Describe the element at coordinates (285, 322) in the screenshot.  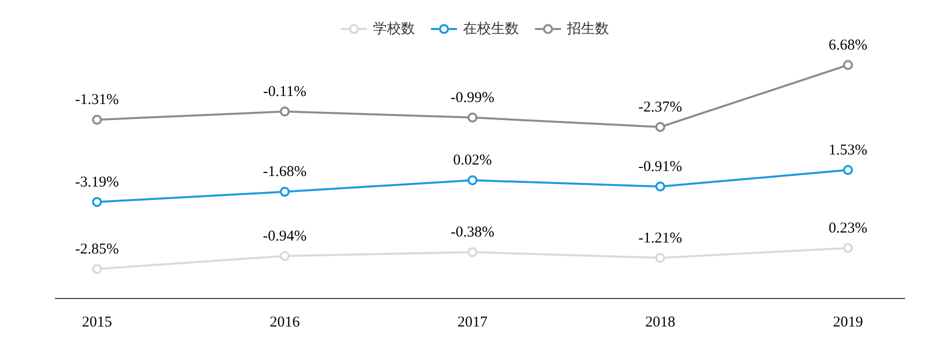
I see `x-tick-label: 2016` at that location.